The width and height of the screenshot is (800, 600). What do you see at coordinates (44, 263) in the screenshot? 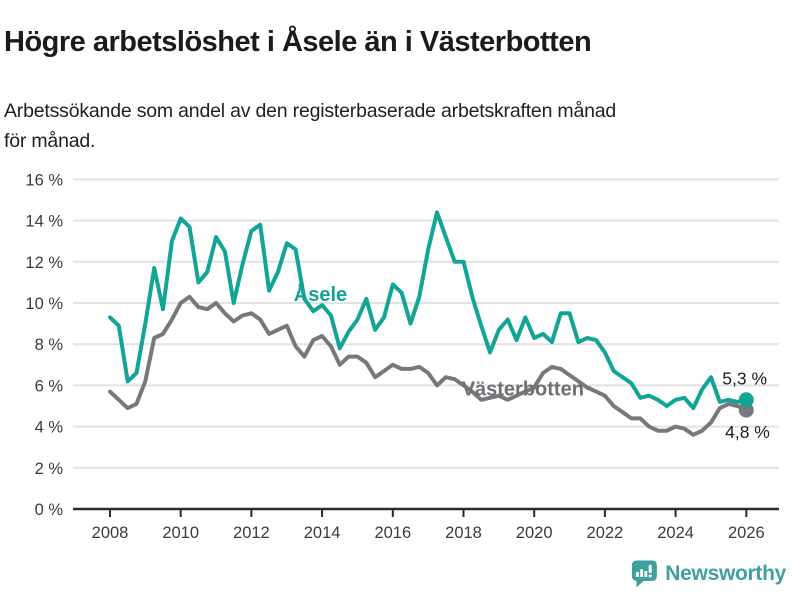
I see `y-tick-label: 12 %` at bounding box center [44, 263].